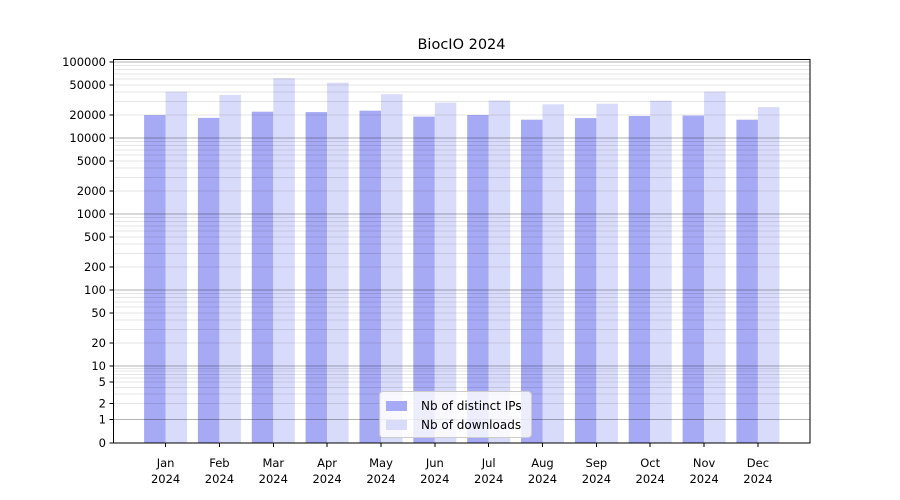 The image size is (900, 500). I want to click on bar-distinct-ips-may, so click(370, 276).